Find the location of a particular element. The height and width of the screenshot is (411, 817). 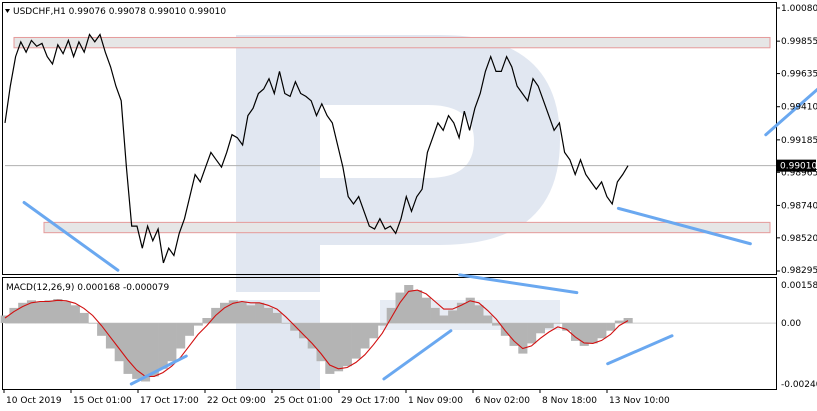

macd-axis-label: -0.00240 is located at coordinates (799, 385).